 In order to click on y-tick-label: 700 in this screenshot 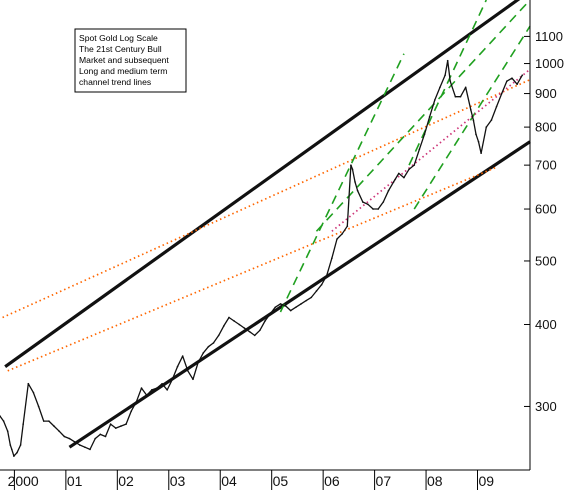, I will do `click(546, 165)`.